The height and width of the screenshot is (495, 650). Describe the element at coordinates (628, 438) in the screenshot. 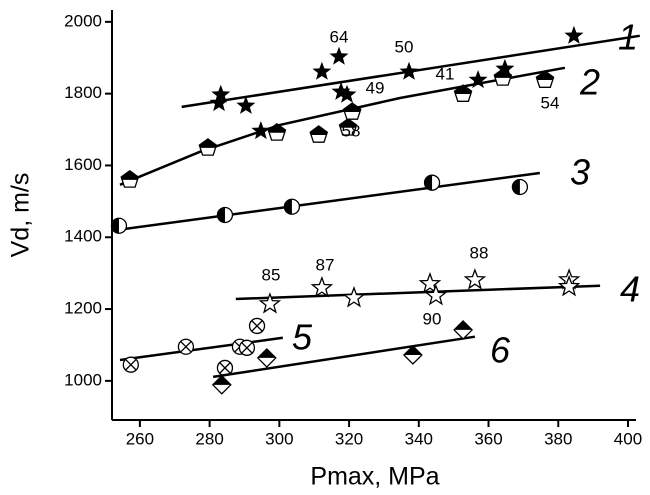

I see `x-tick-label: 400` at that location.